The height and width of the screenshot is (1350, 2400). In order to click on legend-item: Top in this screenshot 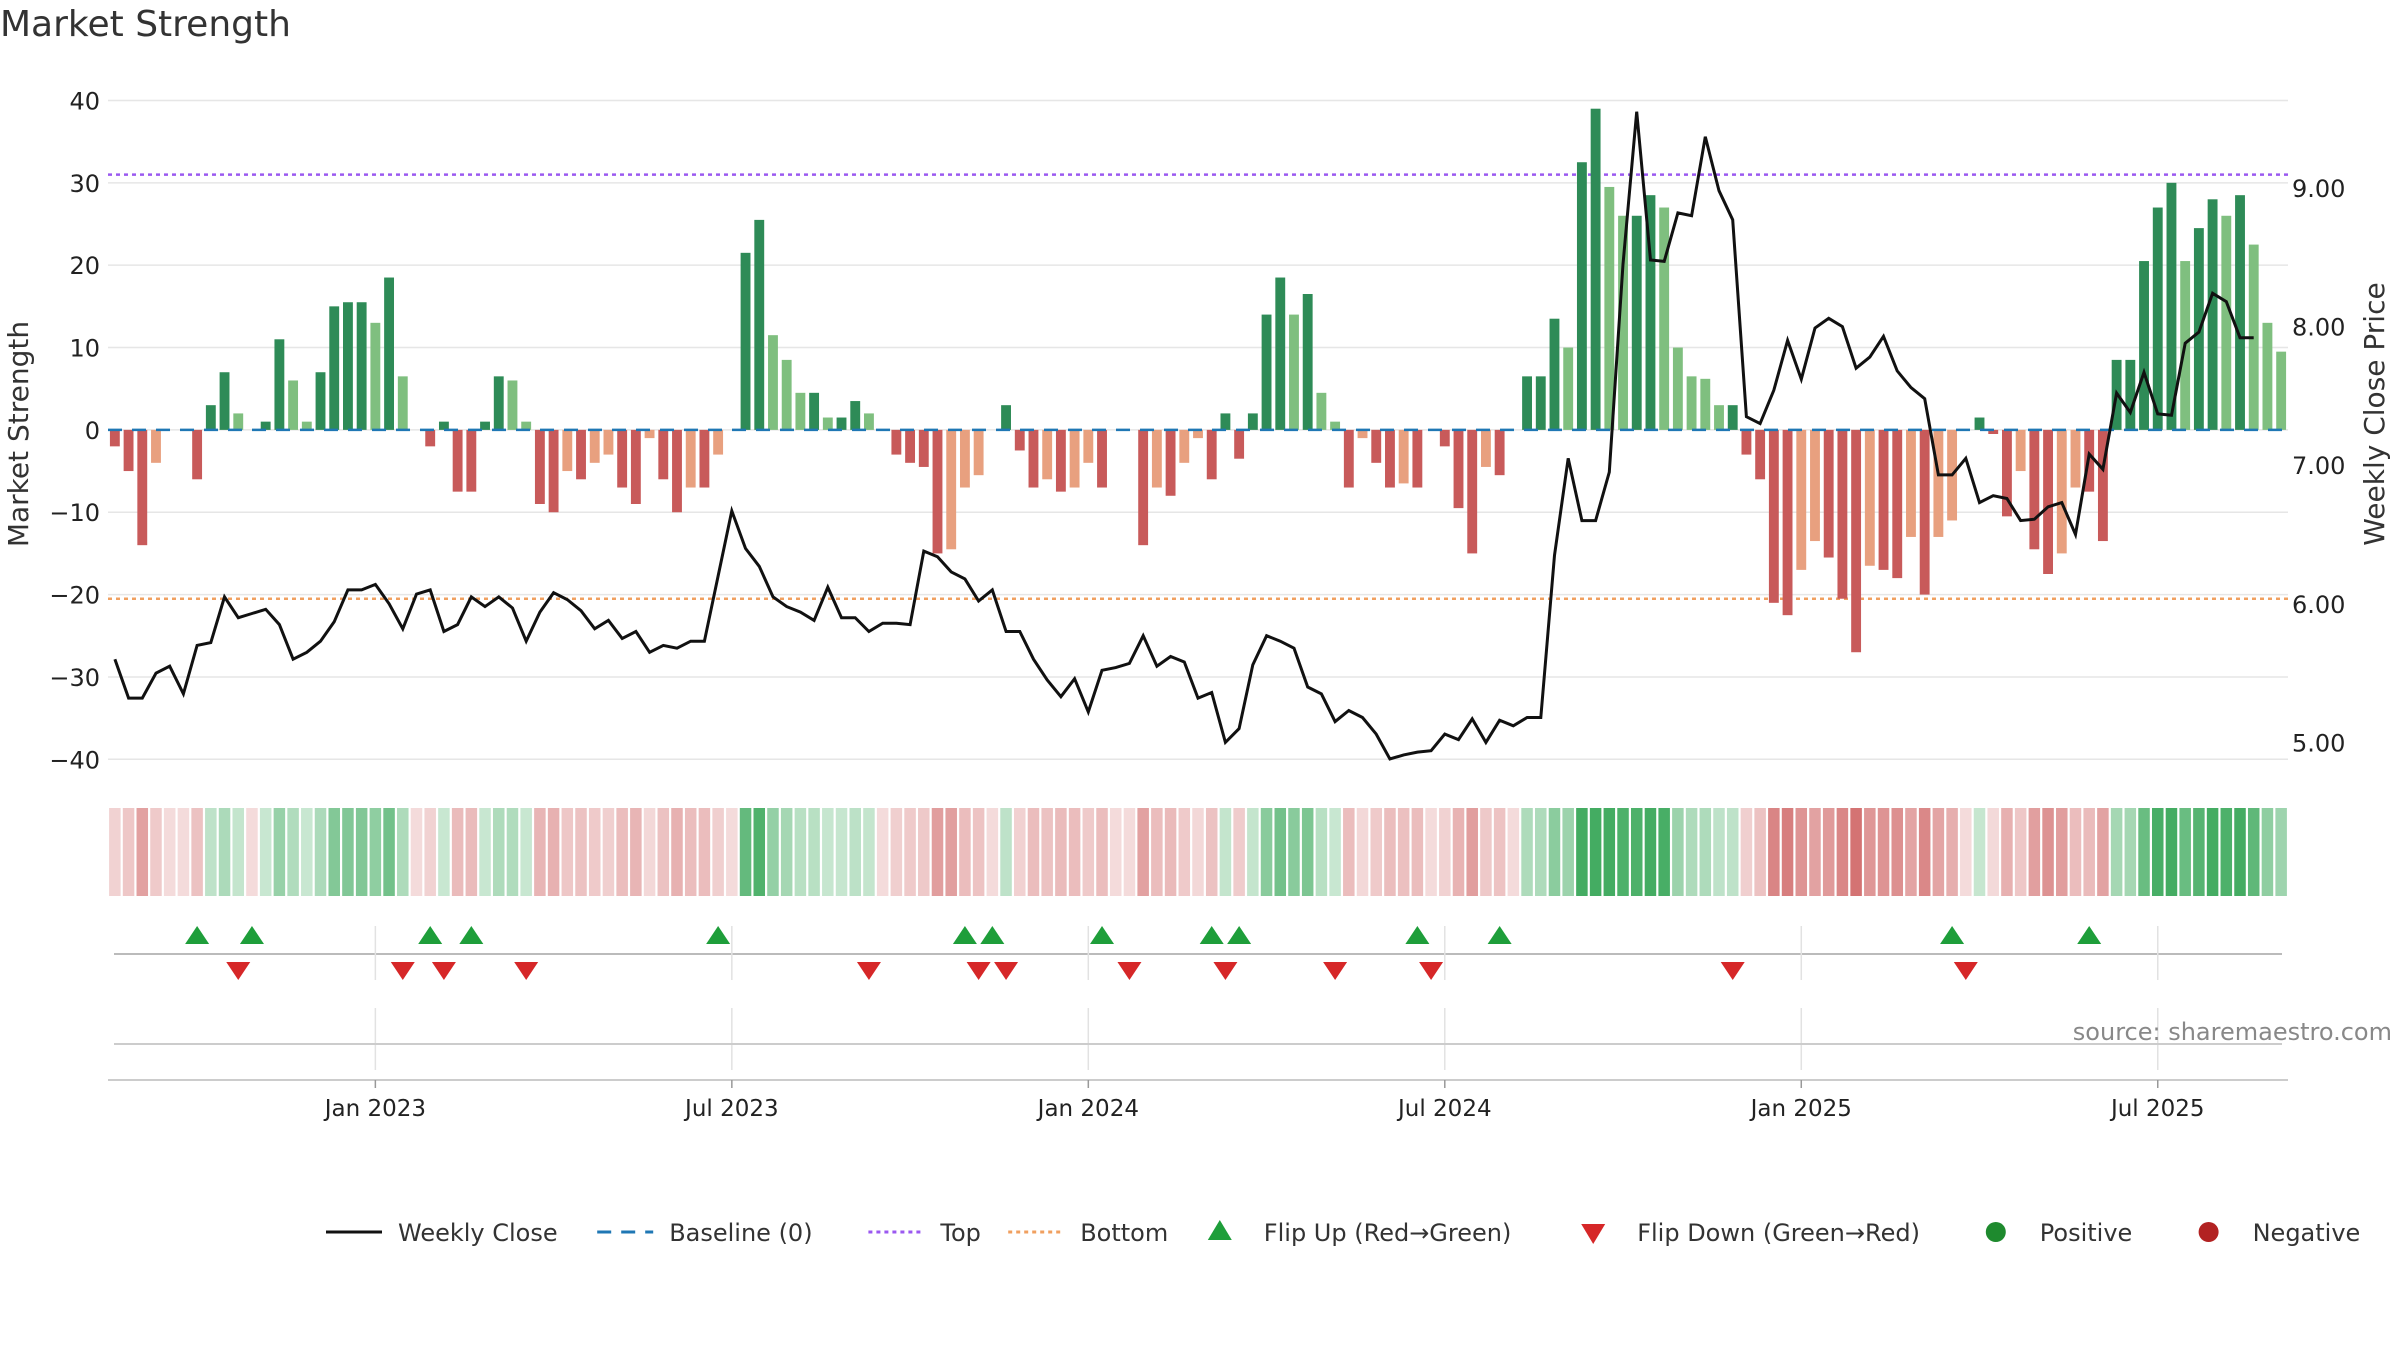, I will do `click(924, 1233)`.